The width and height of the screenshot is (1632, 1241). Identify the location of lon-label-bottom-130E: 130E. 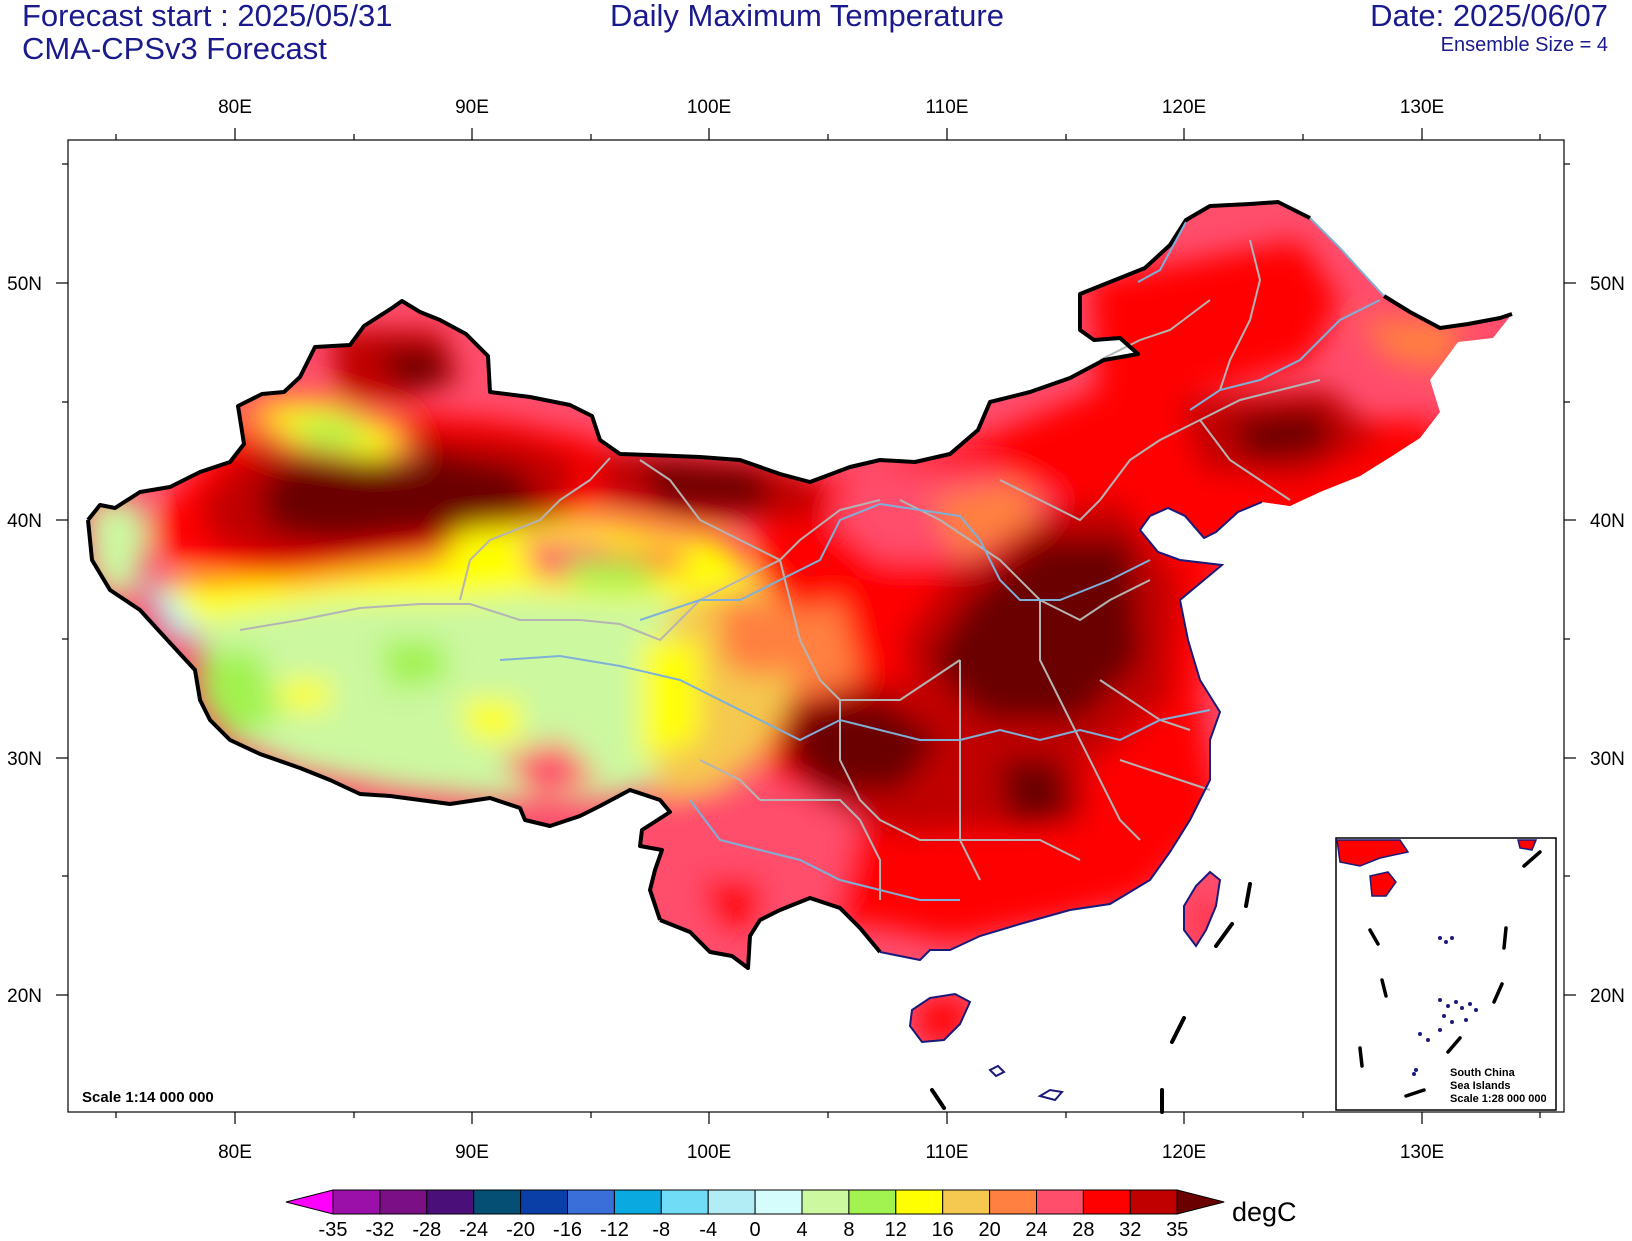
(1422, 1152).